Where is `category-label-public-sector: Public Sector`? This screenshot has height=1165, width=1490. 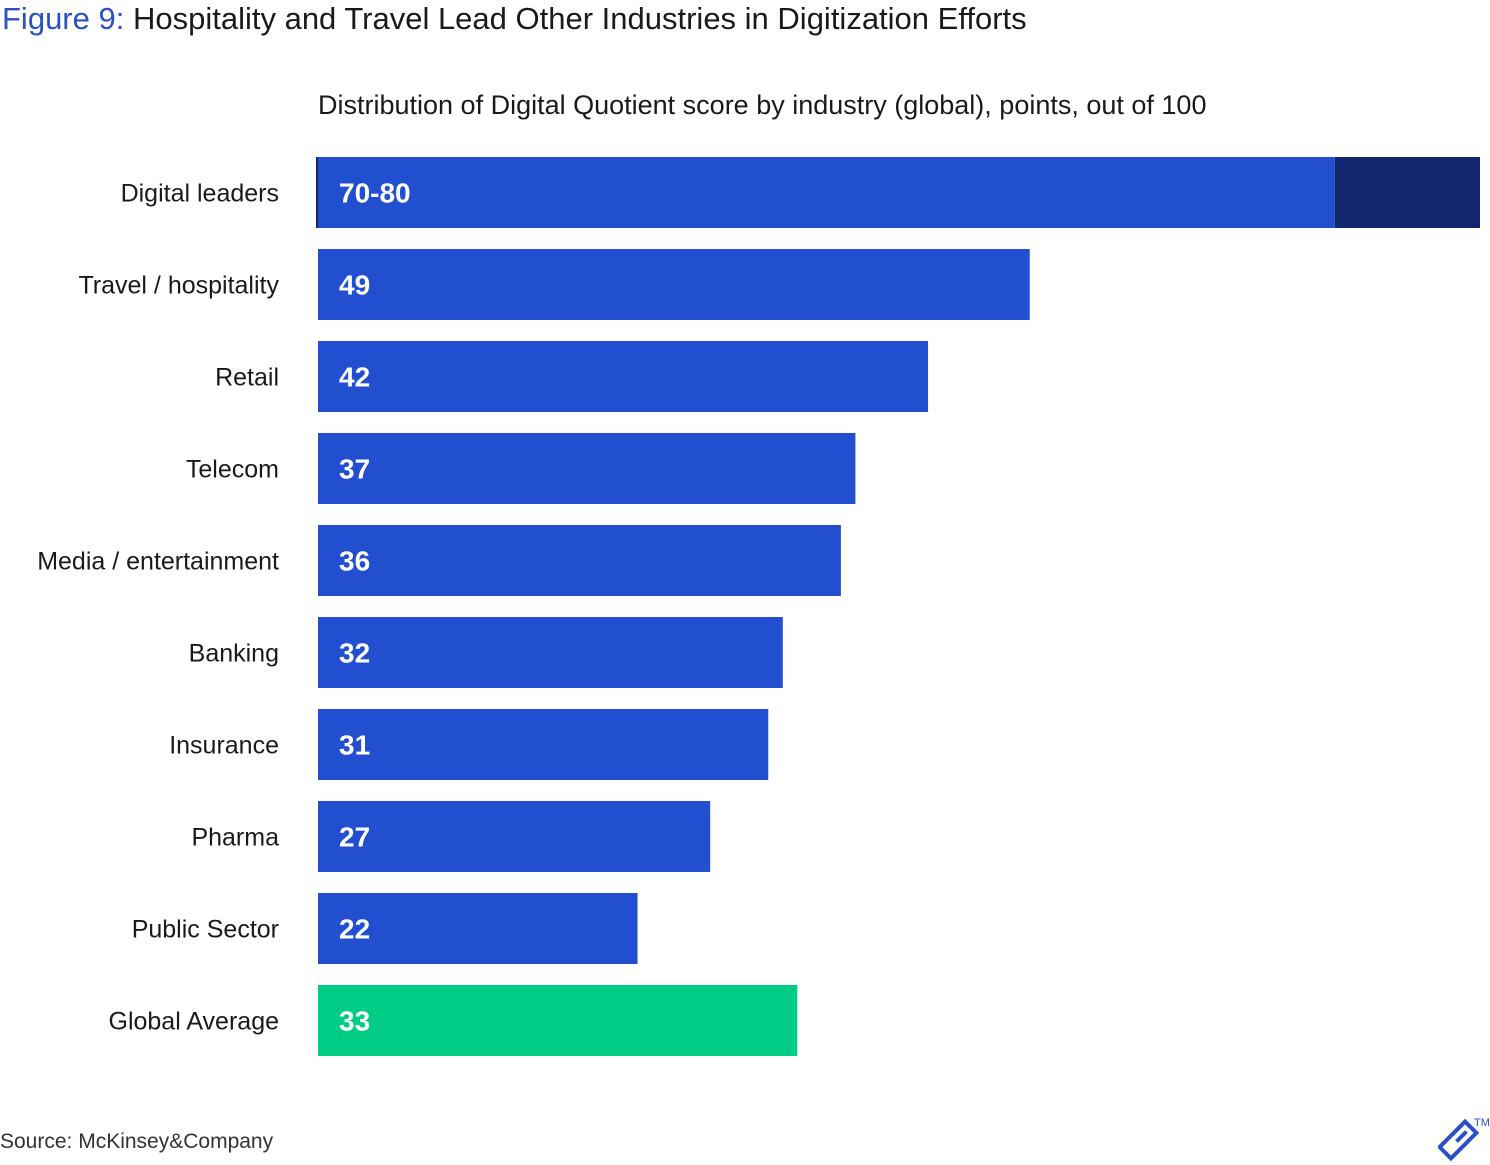 category-label-public-sector: Public Sector is located at coordinates (205, 930).